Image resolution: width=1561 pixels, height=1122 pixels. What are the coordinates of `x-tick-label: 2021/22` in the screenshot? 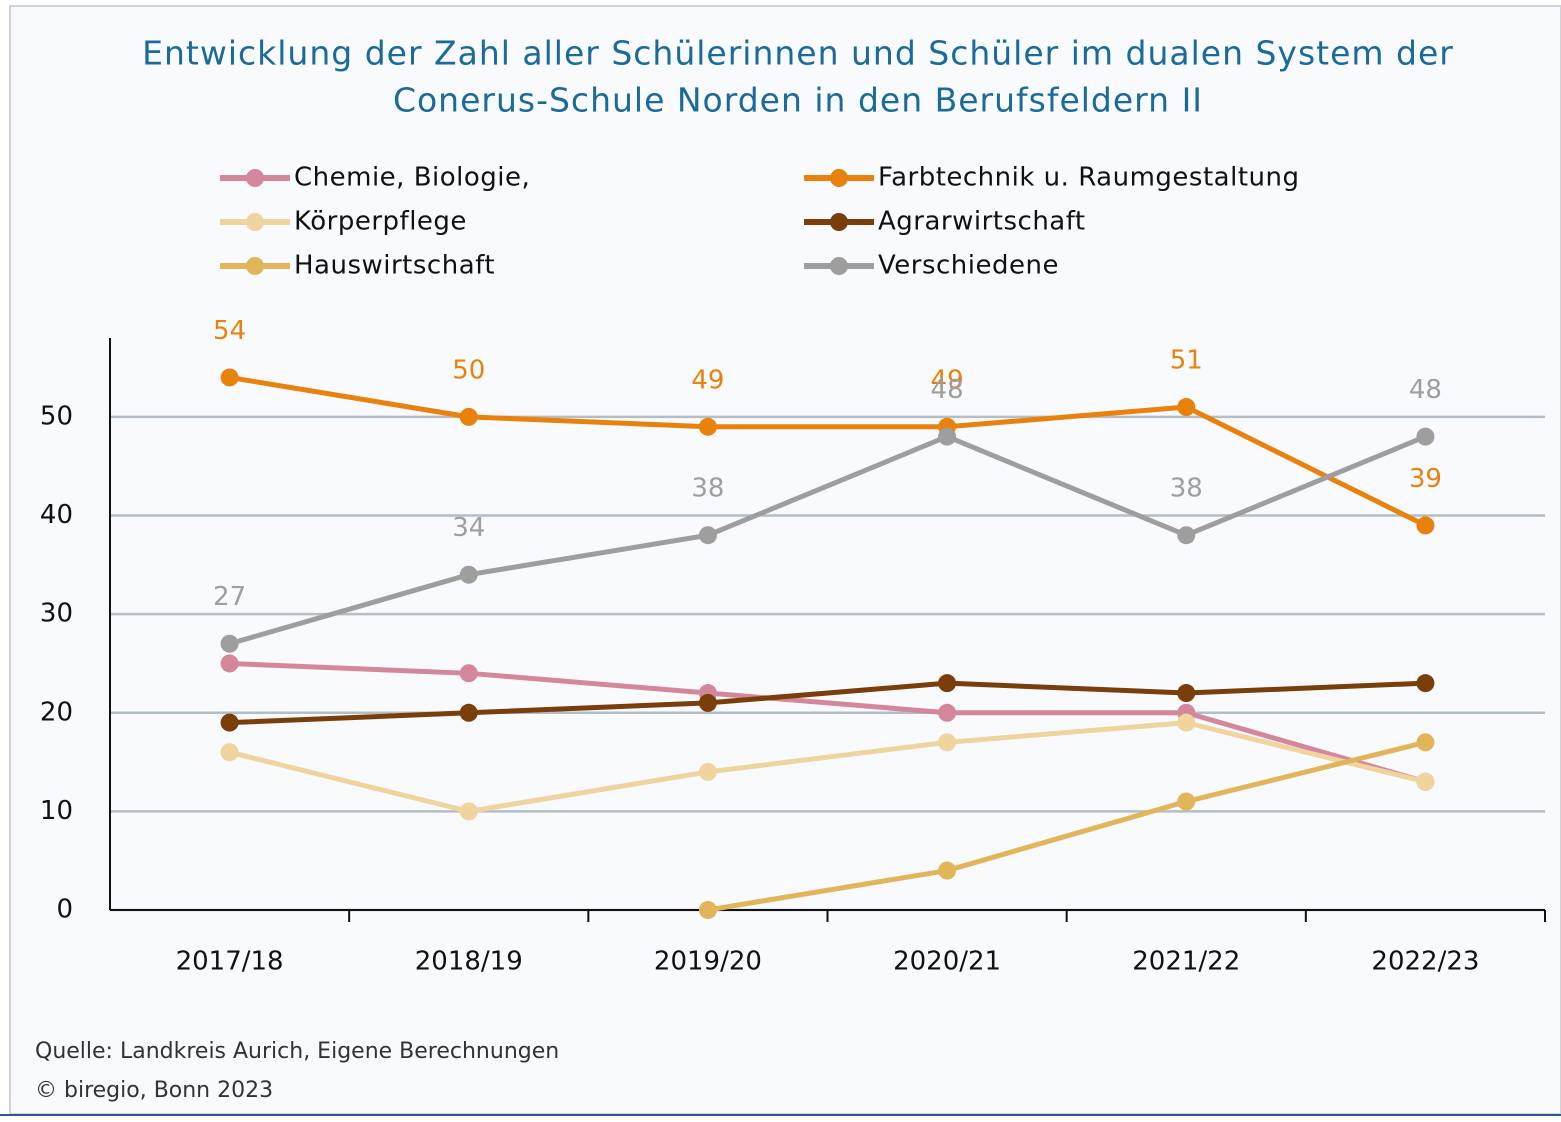 It's located at (1186, 962).